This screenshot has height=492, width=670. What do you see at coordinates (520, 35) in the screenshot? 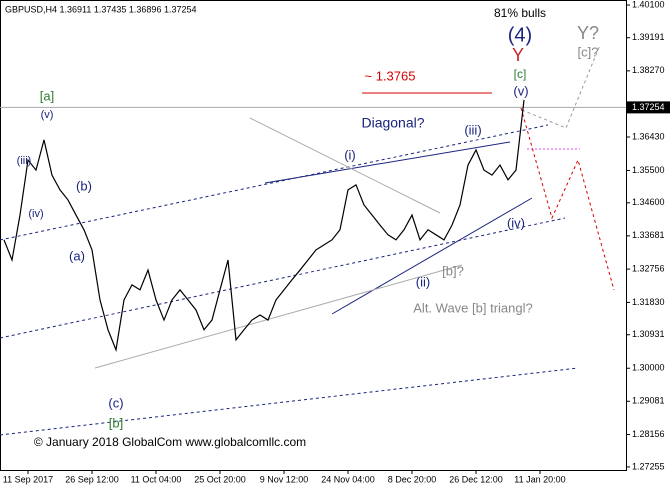
I see `annotation: (4)` at bounding box center [520, 35].